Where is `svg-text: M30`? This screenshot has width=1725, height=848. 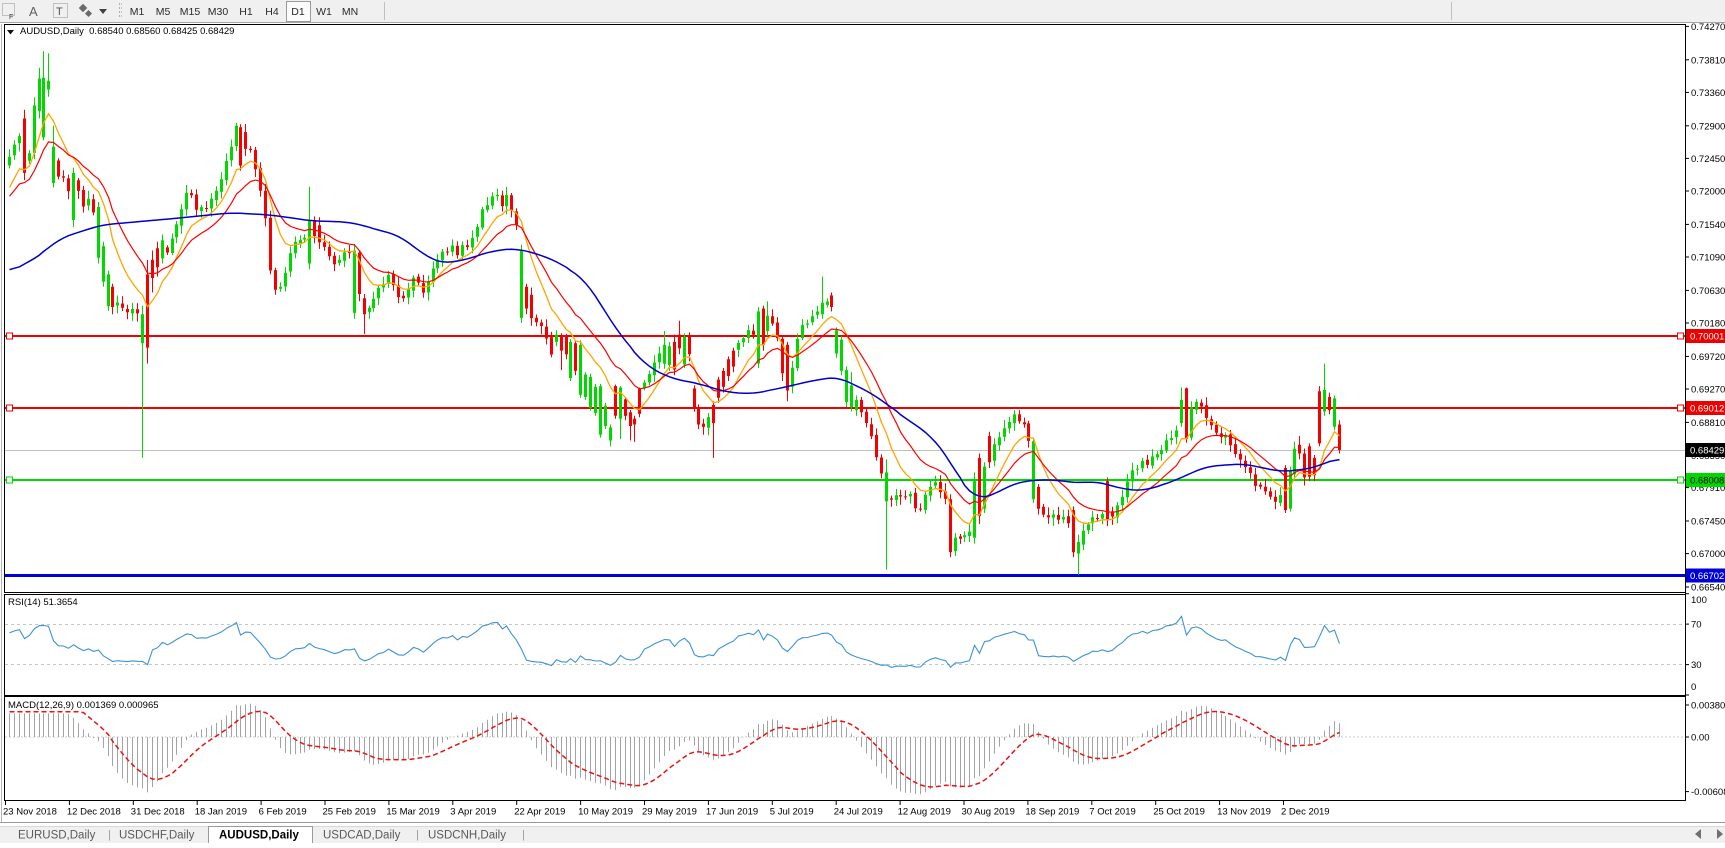
svg-text: M30 is located at coordinates (218, 12).